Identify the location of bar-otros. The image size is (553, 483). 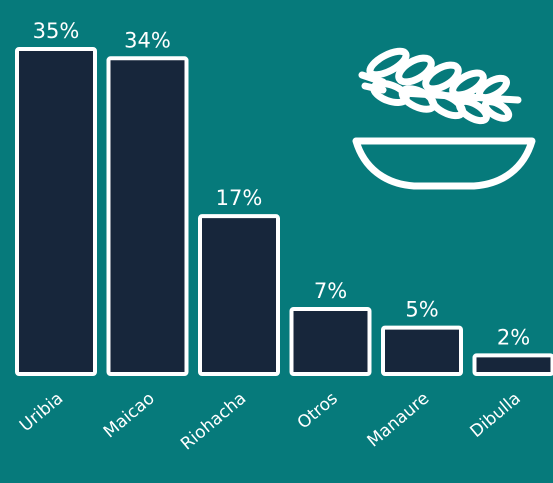
(330, 341).